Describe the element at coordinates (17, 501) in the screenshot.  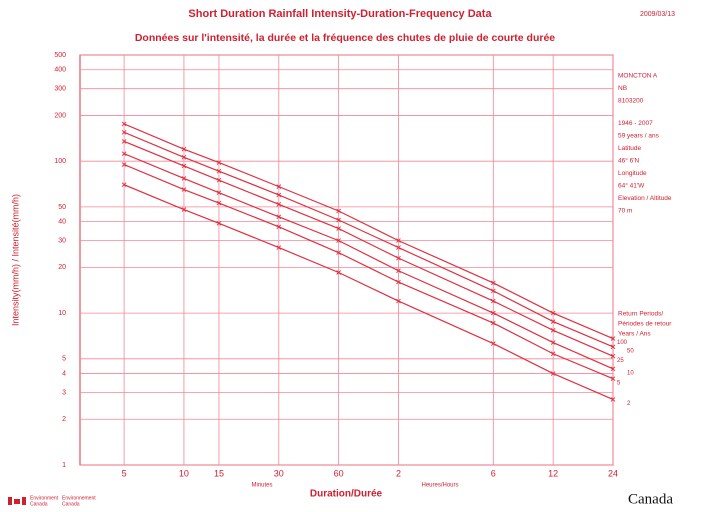
I see `flag-leaf` at that location.